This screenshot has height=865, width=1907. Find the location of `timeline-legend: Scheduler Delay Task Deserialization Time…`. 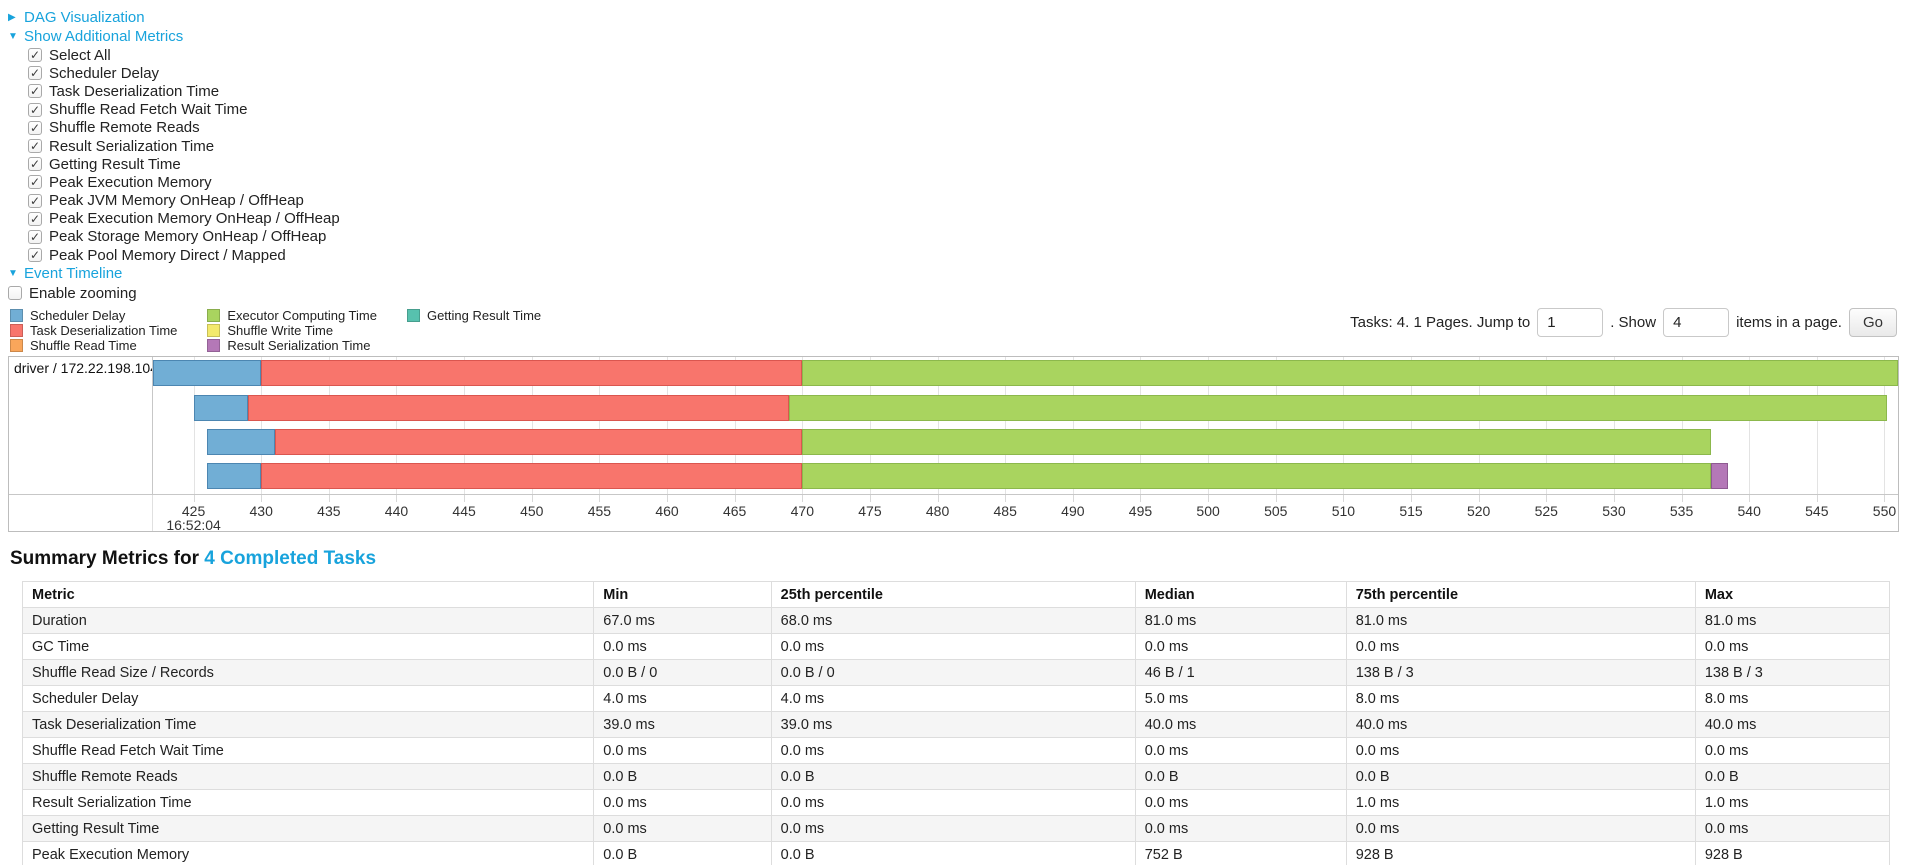

timeline-legend: Scheduler Delay Task Deserialization Time… is located at coordinates (954, 330).